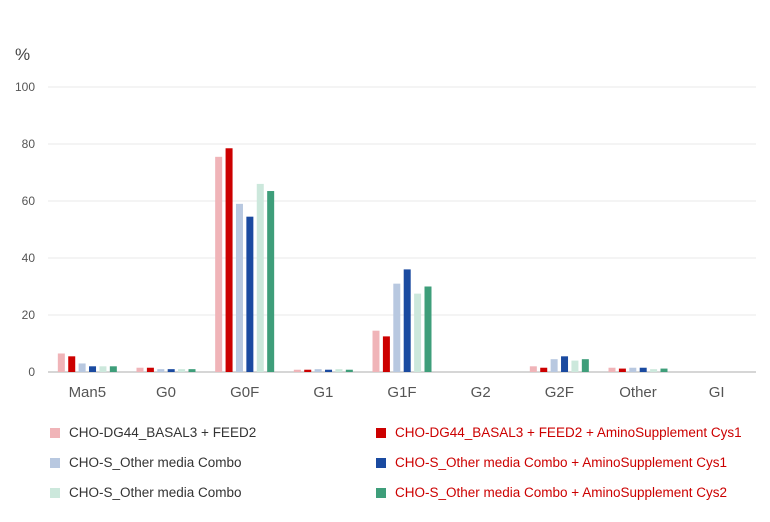 The height and width of the screenshot is (522, 770). Describe the element at coordinates (29, 201) in the screenshot. I see `y-tick-label: 60` at that location.